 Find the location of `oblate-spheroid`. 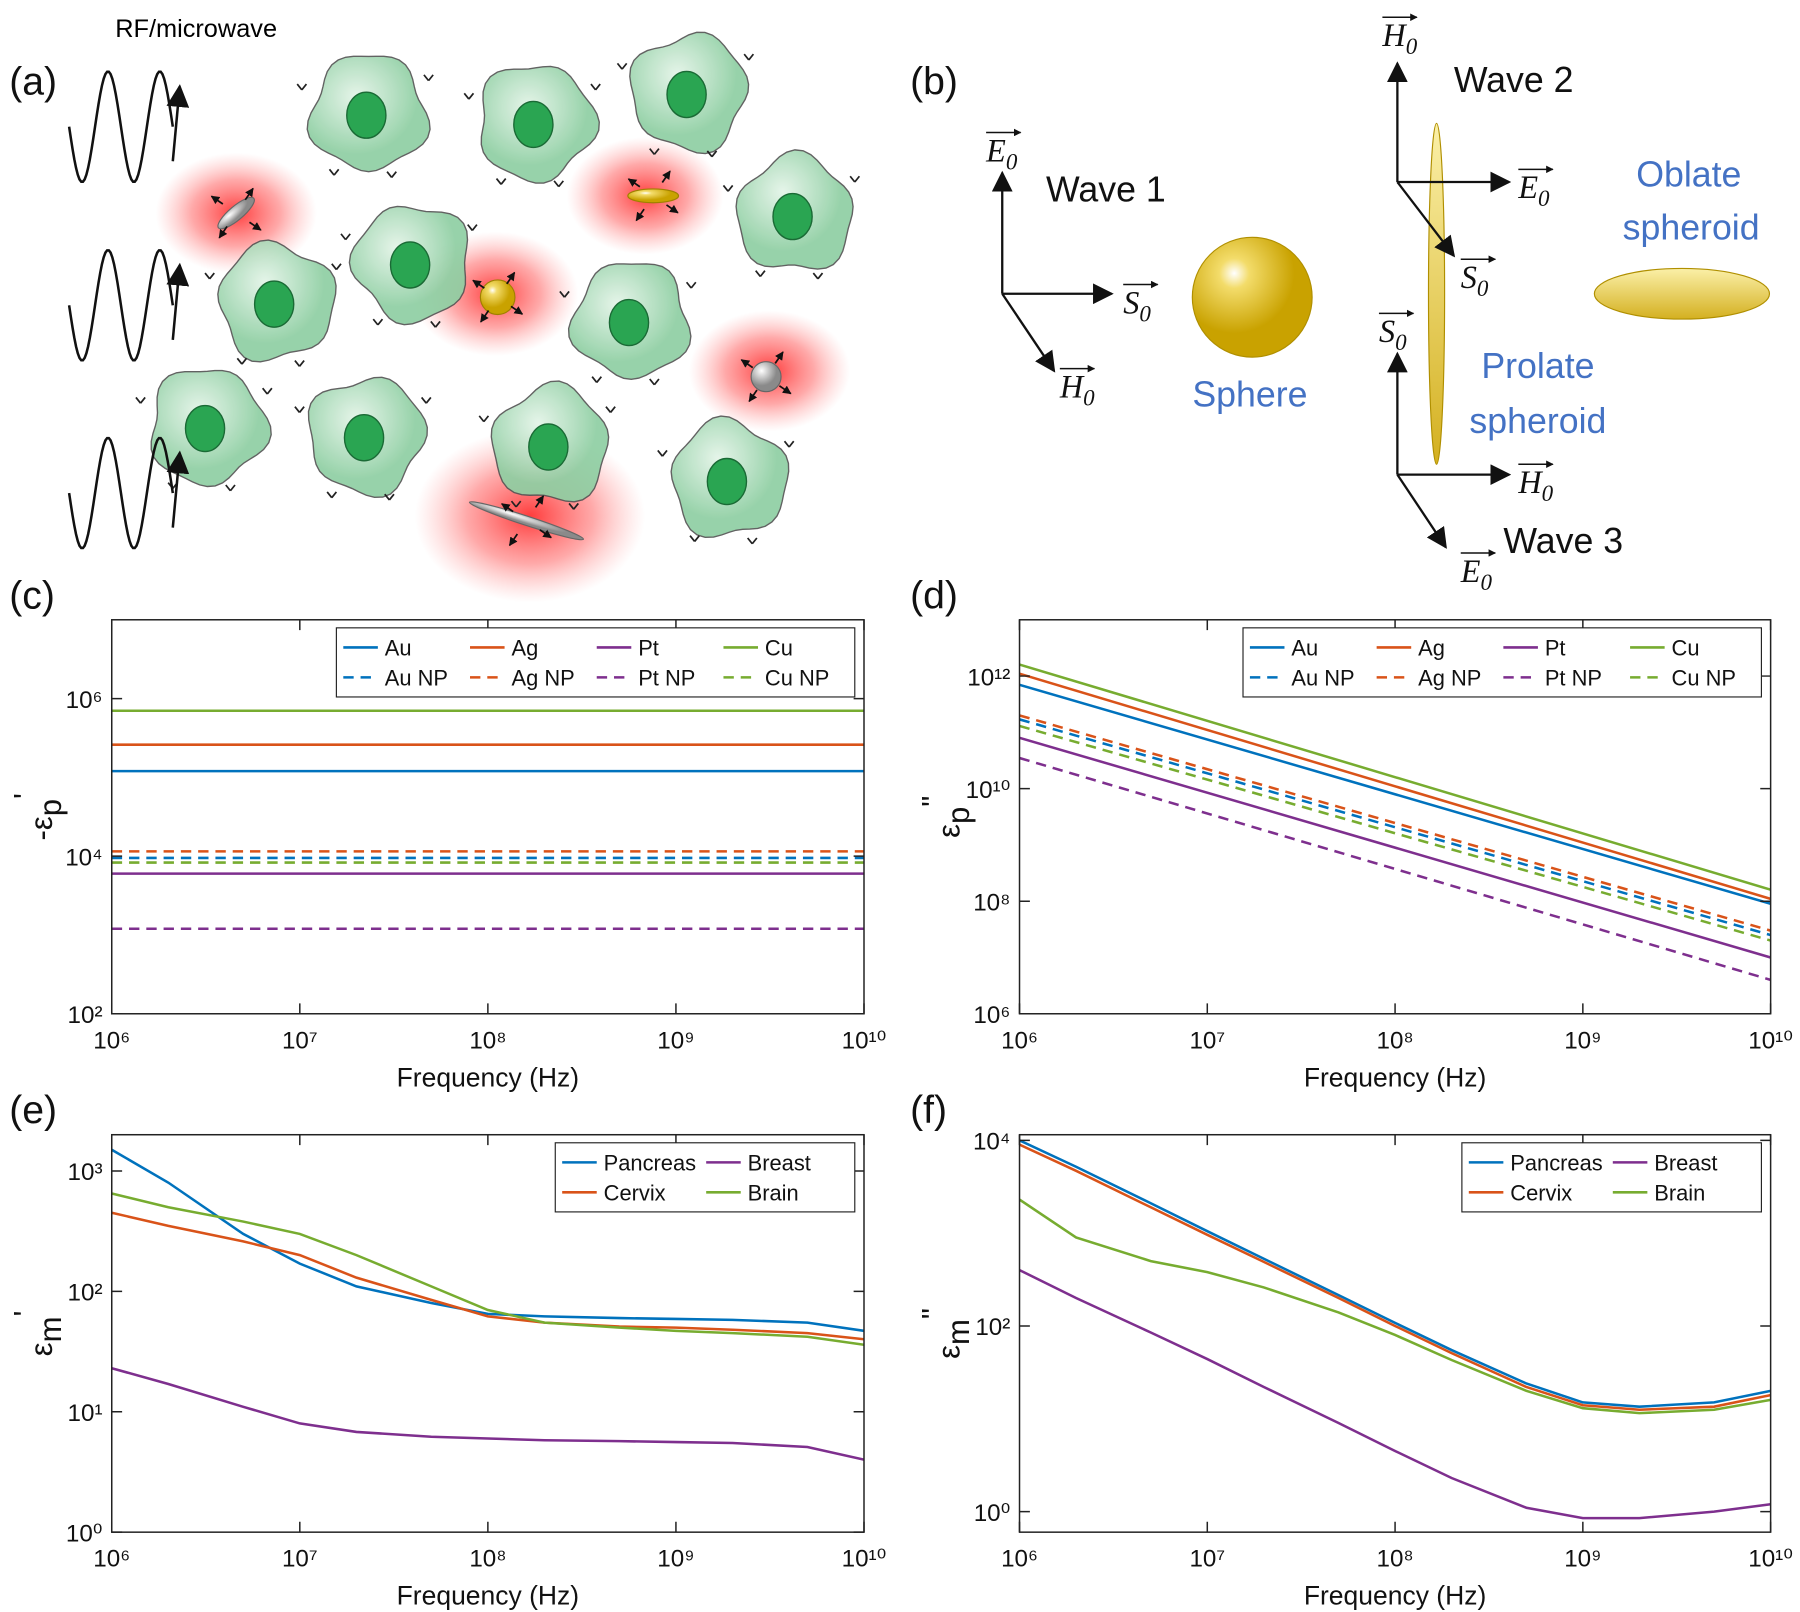

oblate-spheroid is located at coordinates (1682, 293).